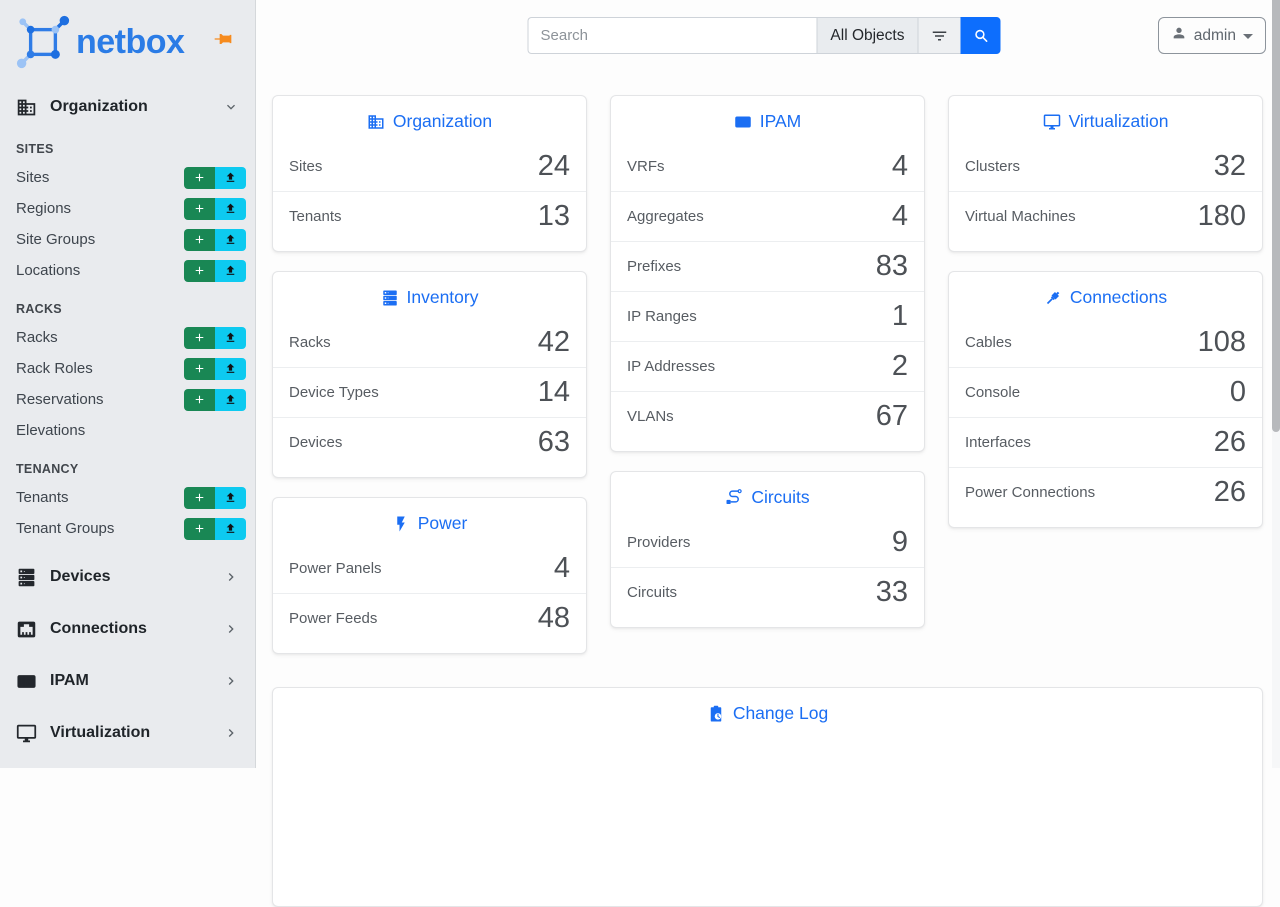 The height and width of the screenshot is (907, 1280). Describe the element at coordinates (1221, 341) in the screenshot. I see `stat-value: 108` at that location.